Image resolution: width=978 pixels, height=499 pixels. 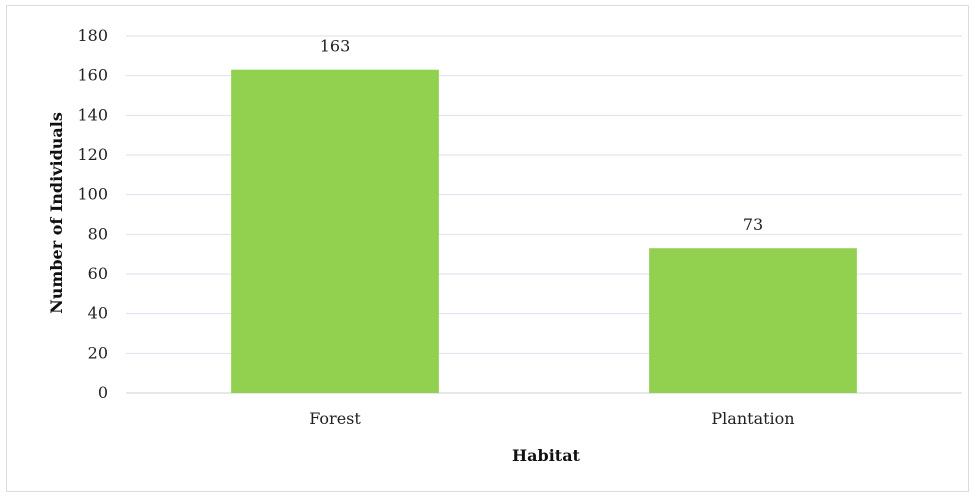 I want to click on y-tick-label: 20, so click(x=98, y=352).